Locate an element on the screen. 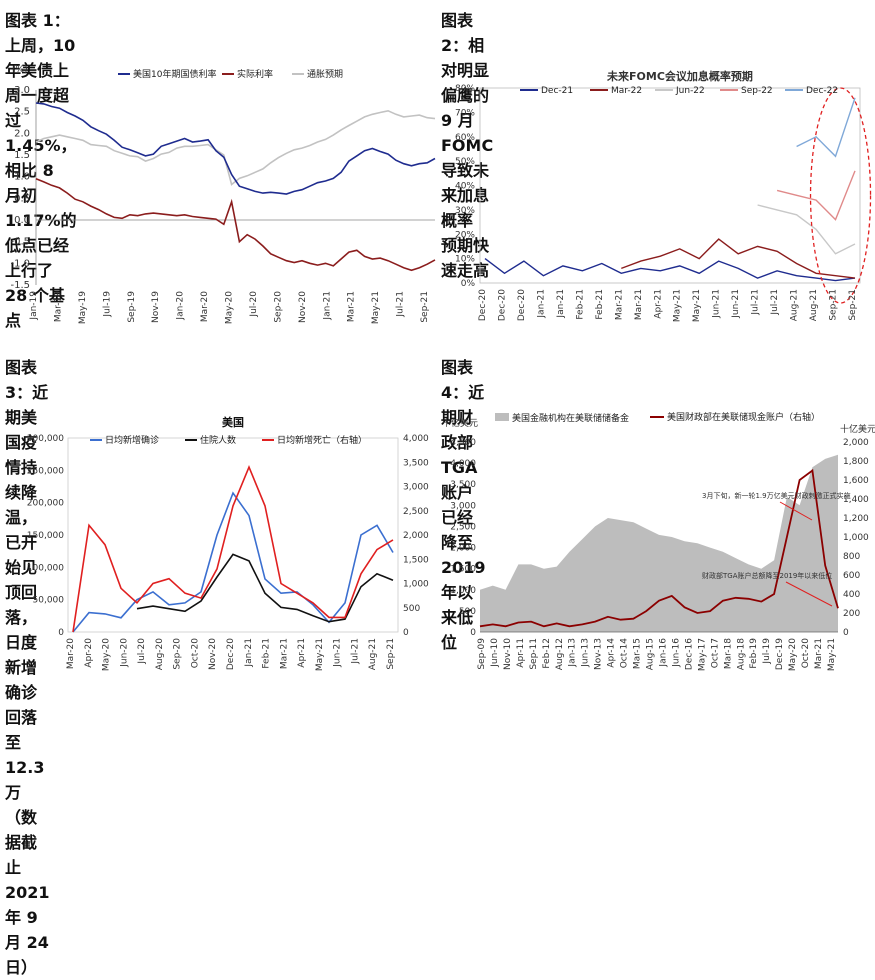  chart-3-legend-0-label: 日均新增确诊 is located at coordinates (132, 440).